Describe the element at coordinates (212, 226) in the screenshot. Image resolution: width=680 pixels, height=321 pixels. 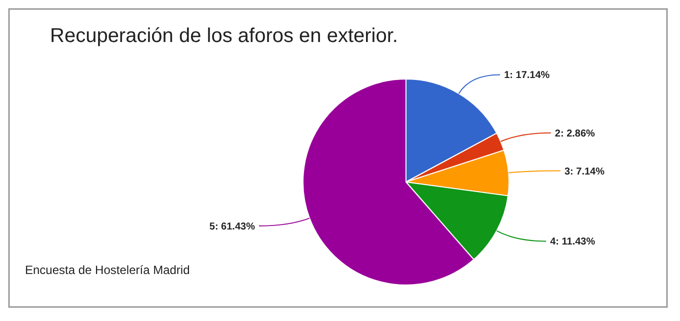
I see `slice-label: 5` at that location.